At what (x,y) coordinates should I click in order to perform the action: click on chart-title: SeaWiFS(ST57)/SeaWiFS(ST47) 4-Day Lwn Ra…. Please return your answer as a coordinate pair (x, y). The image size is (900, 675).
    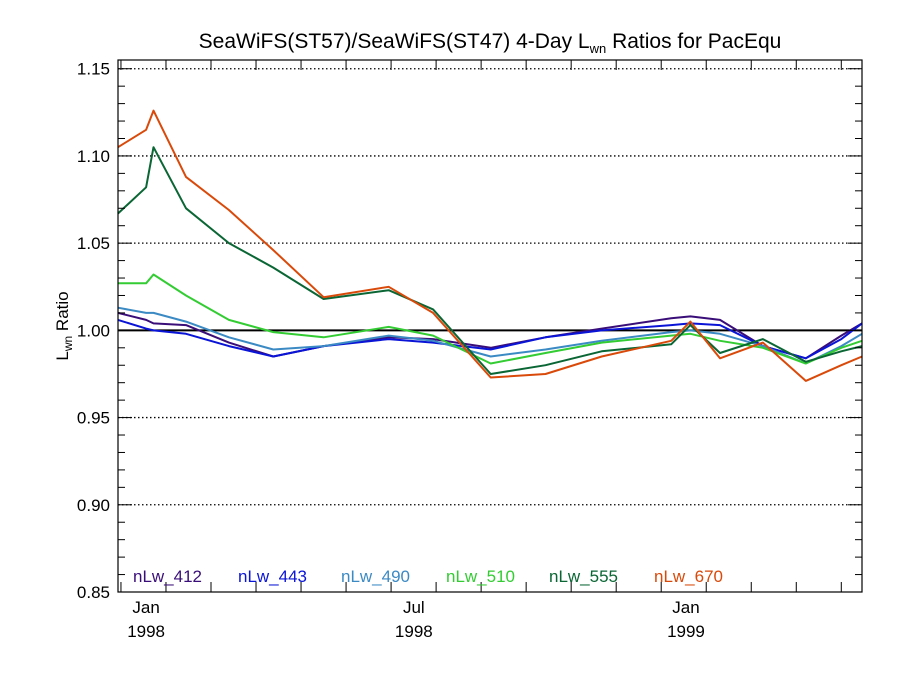
    Looking at the image, I should click on (490, 43).